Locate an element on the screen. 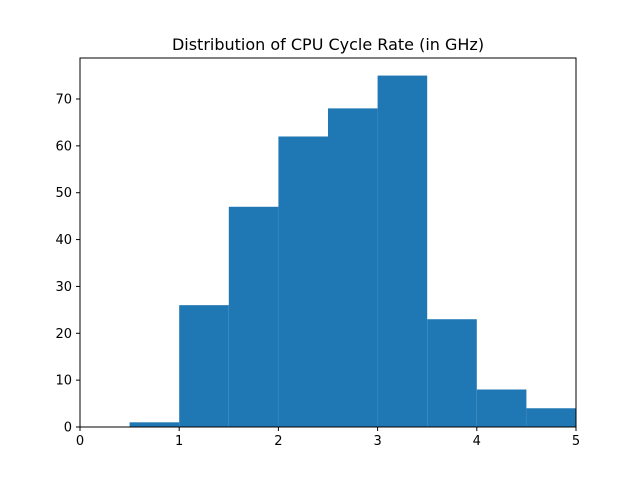 The width and height of the screenshot is (640, 480). y-tick-label: 0 is located at coordinates (68, 428).